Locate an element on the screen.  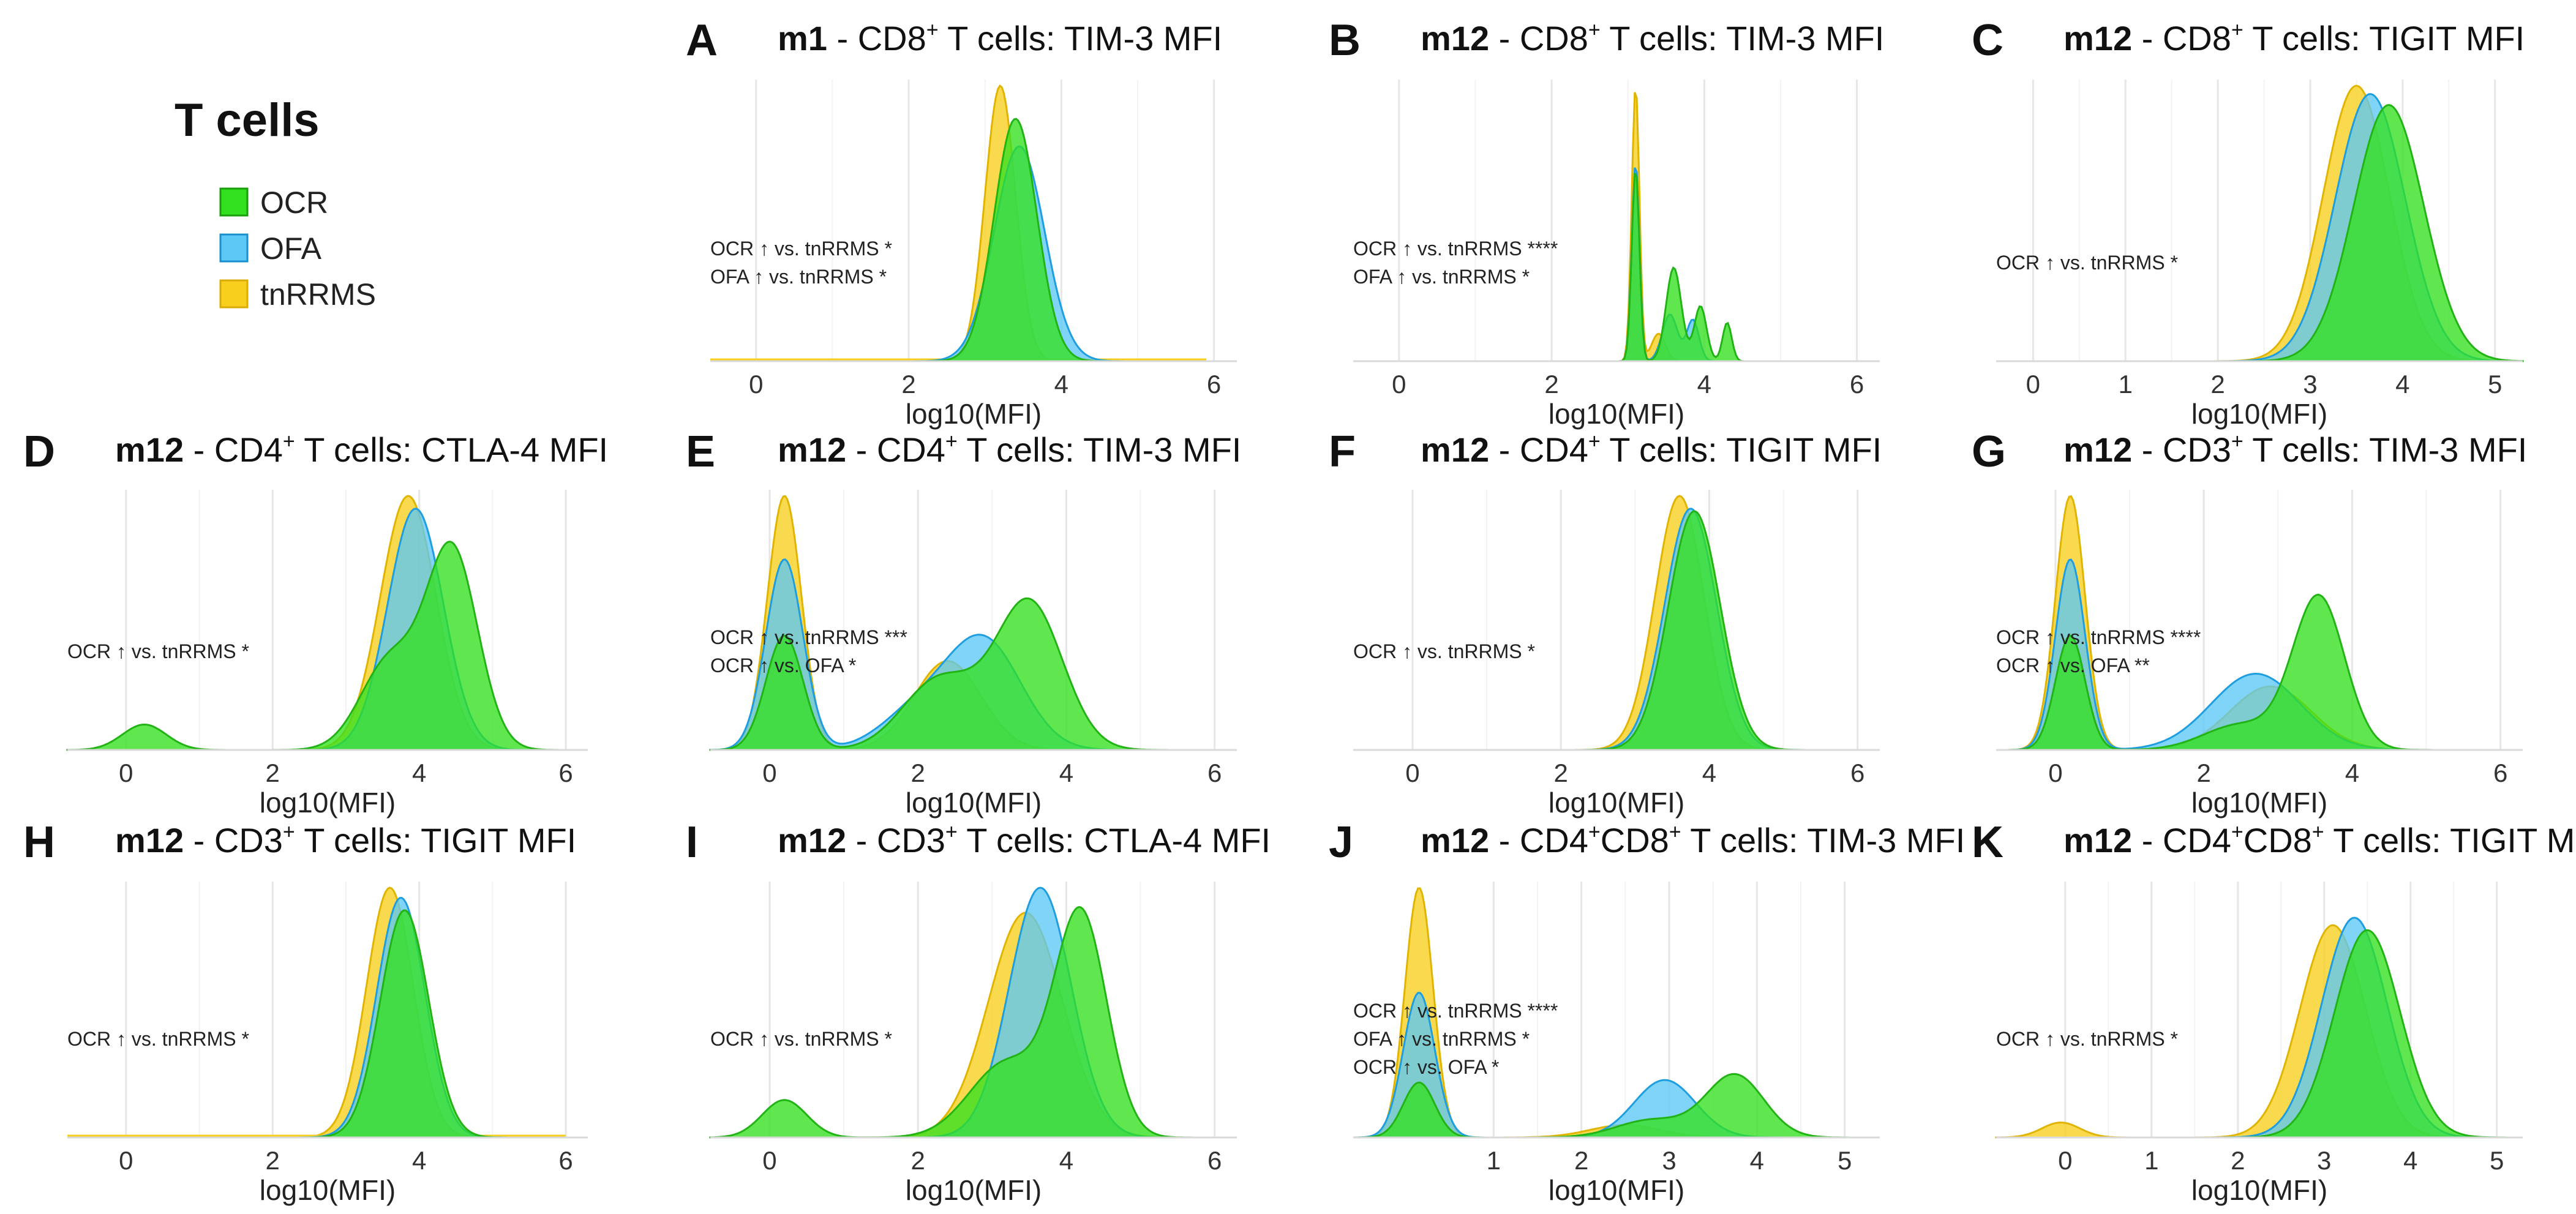
panel-letter: G is located at coordinates (1989, 451).